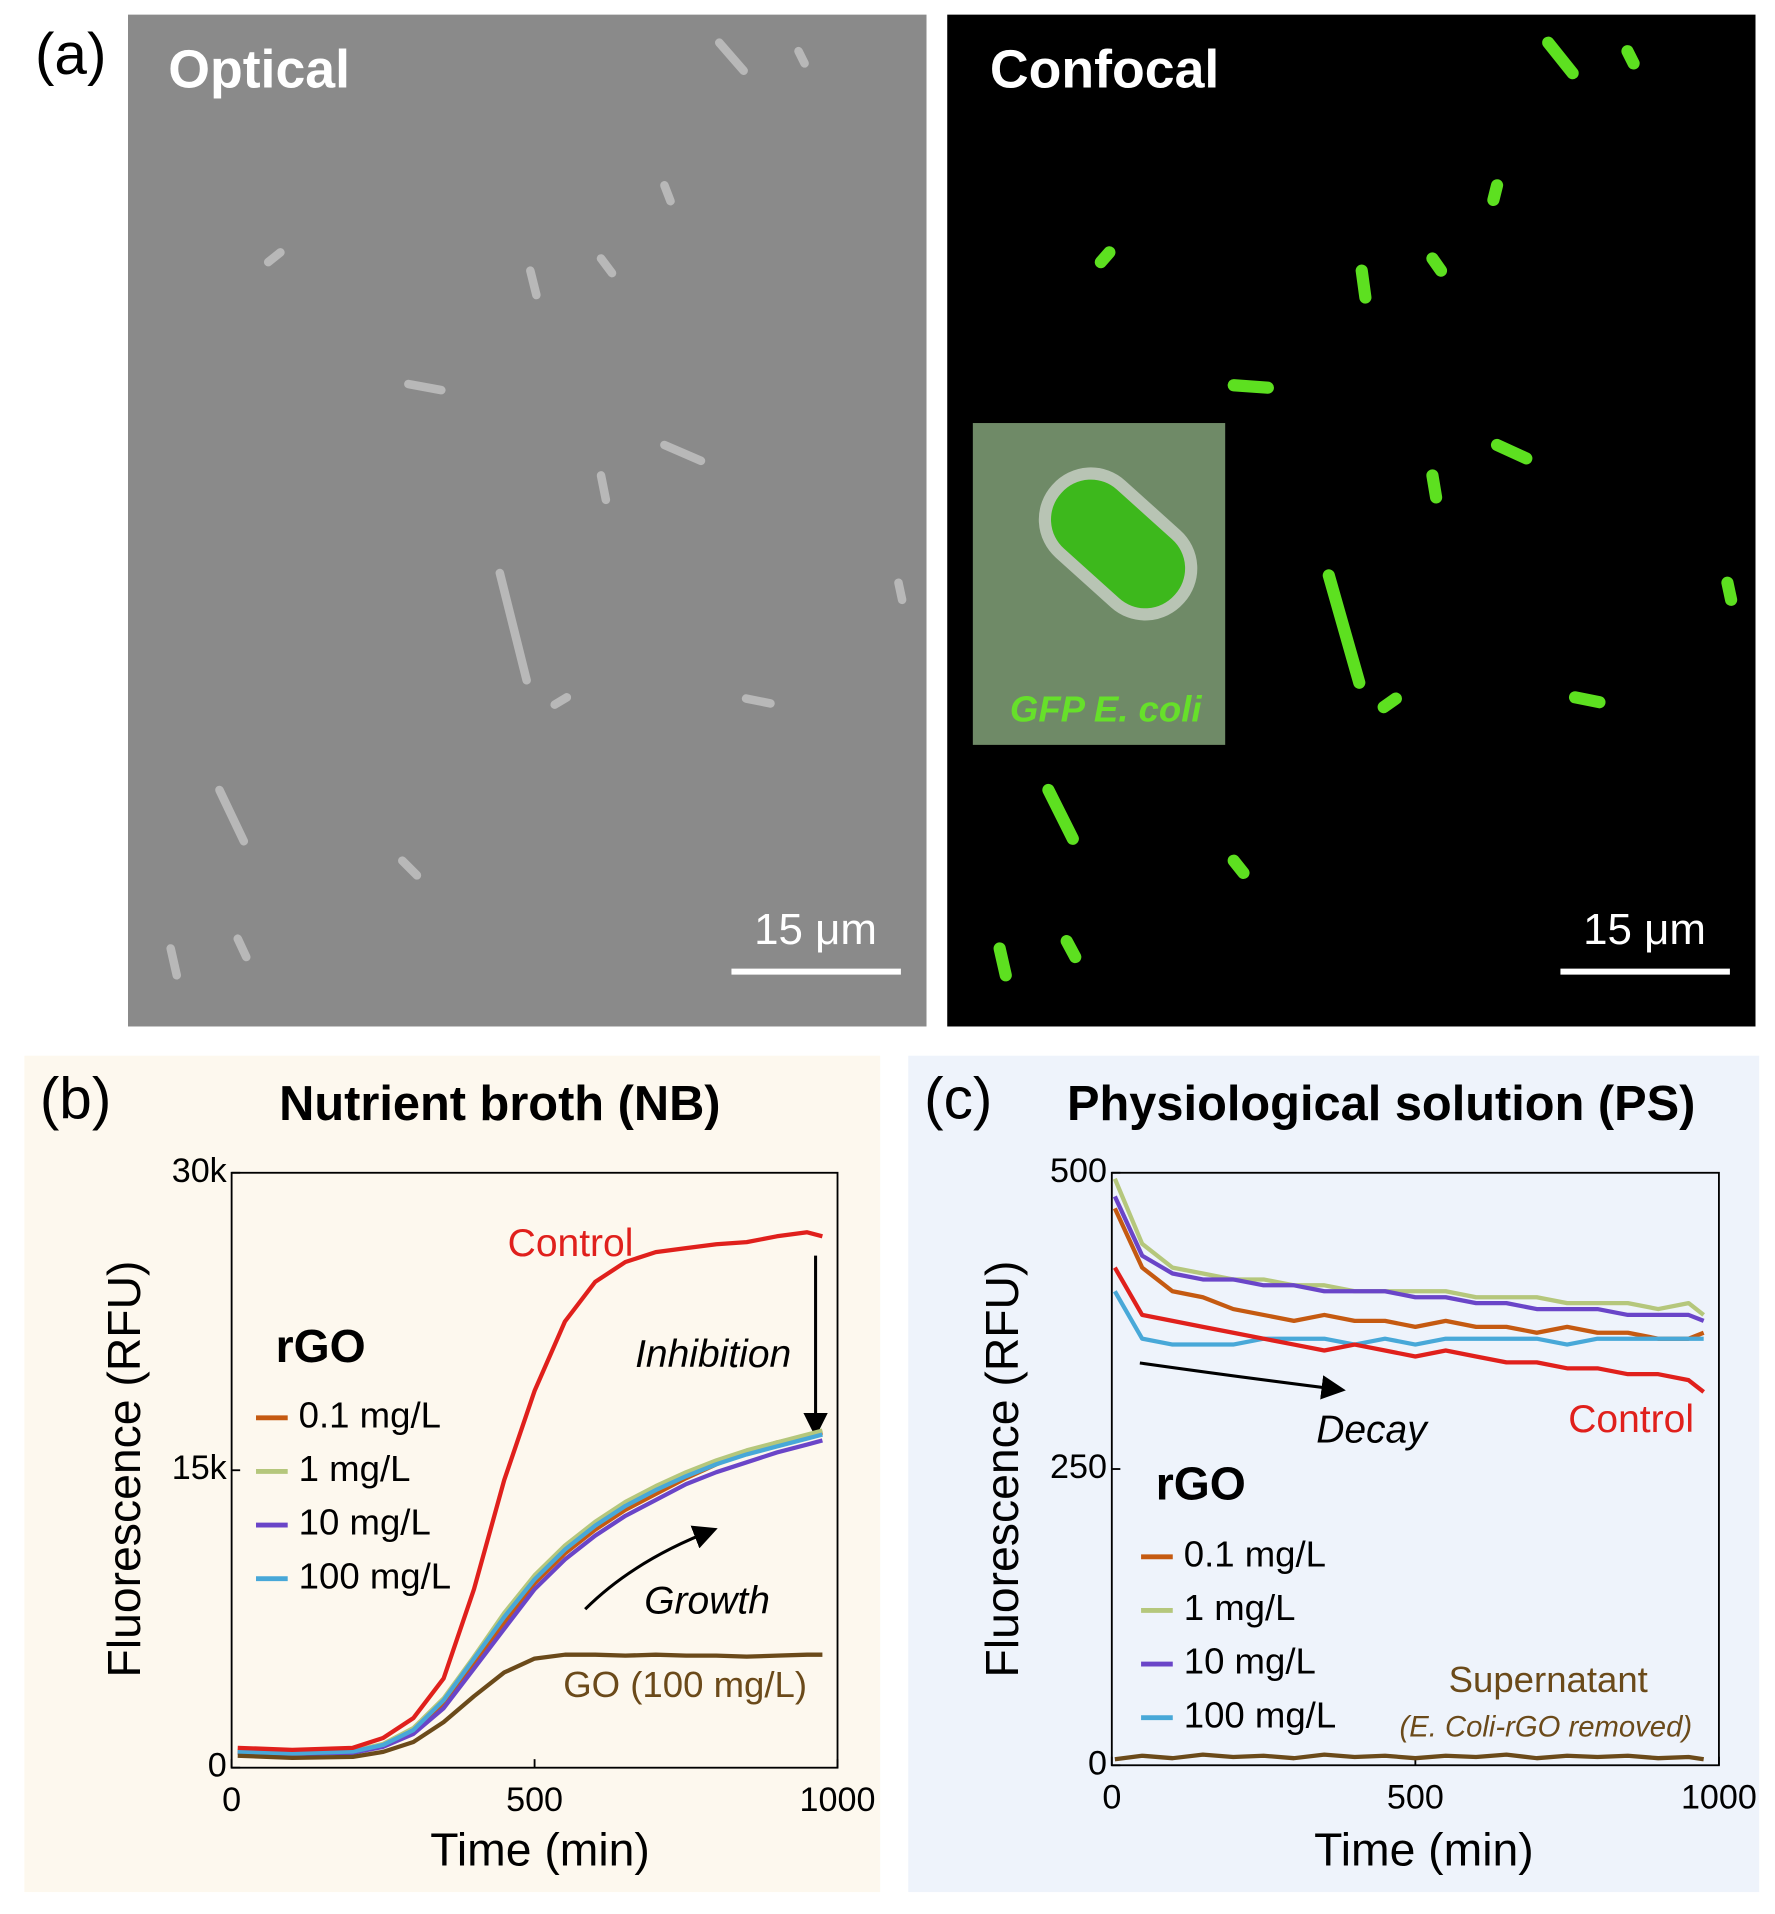 This screenshot has width=1775, height=1914. What do you see at coordinates (1078, 1467) in the screenshot?
I see `y-tick-label: 250` at bounding box center [1078, 1467].